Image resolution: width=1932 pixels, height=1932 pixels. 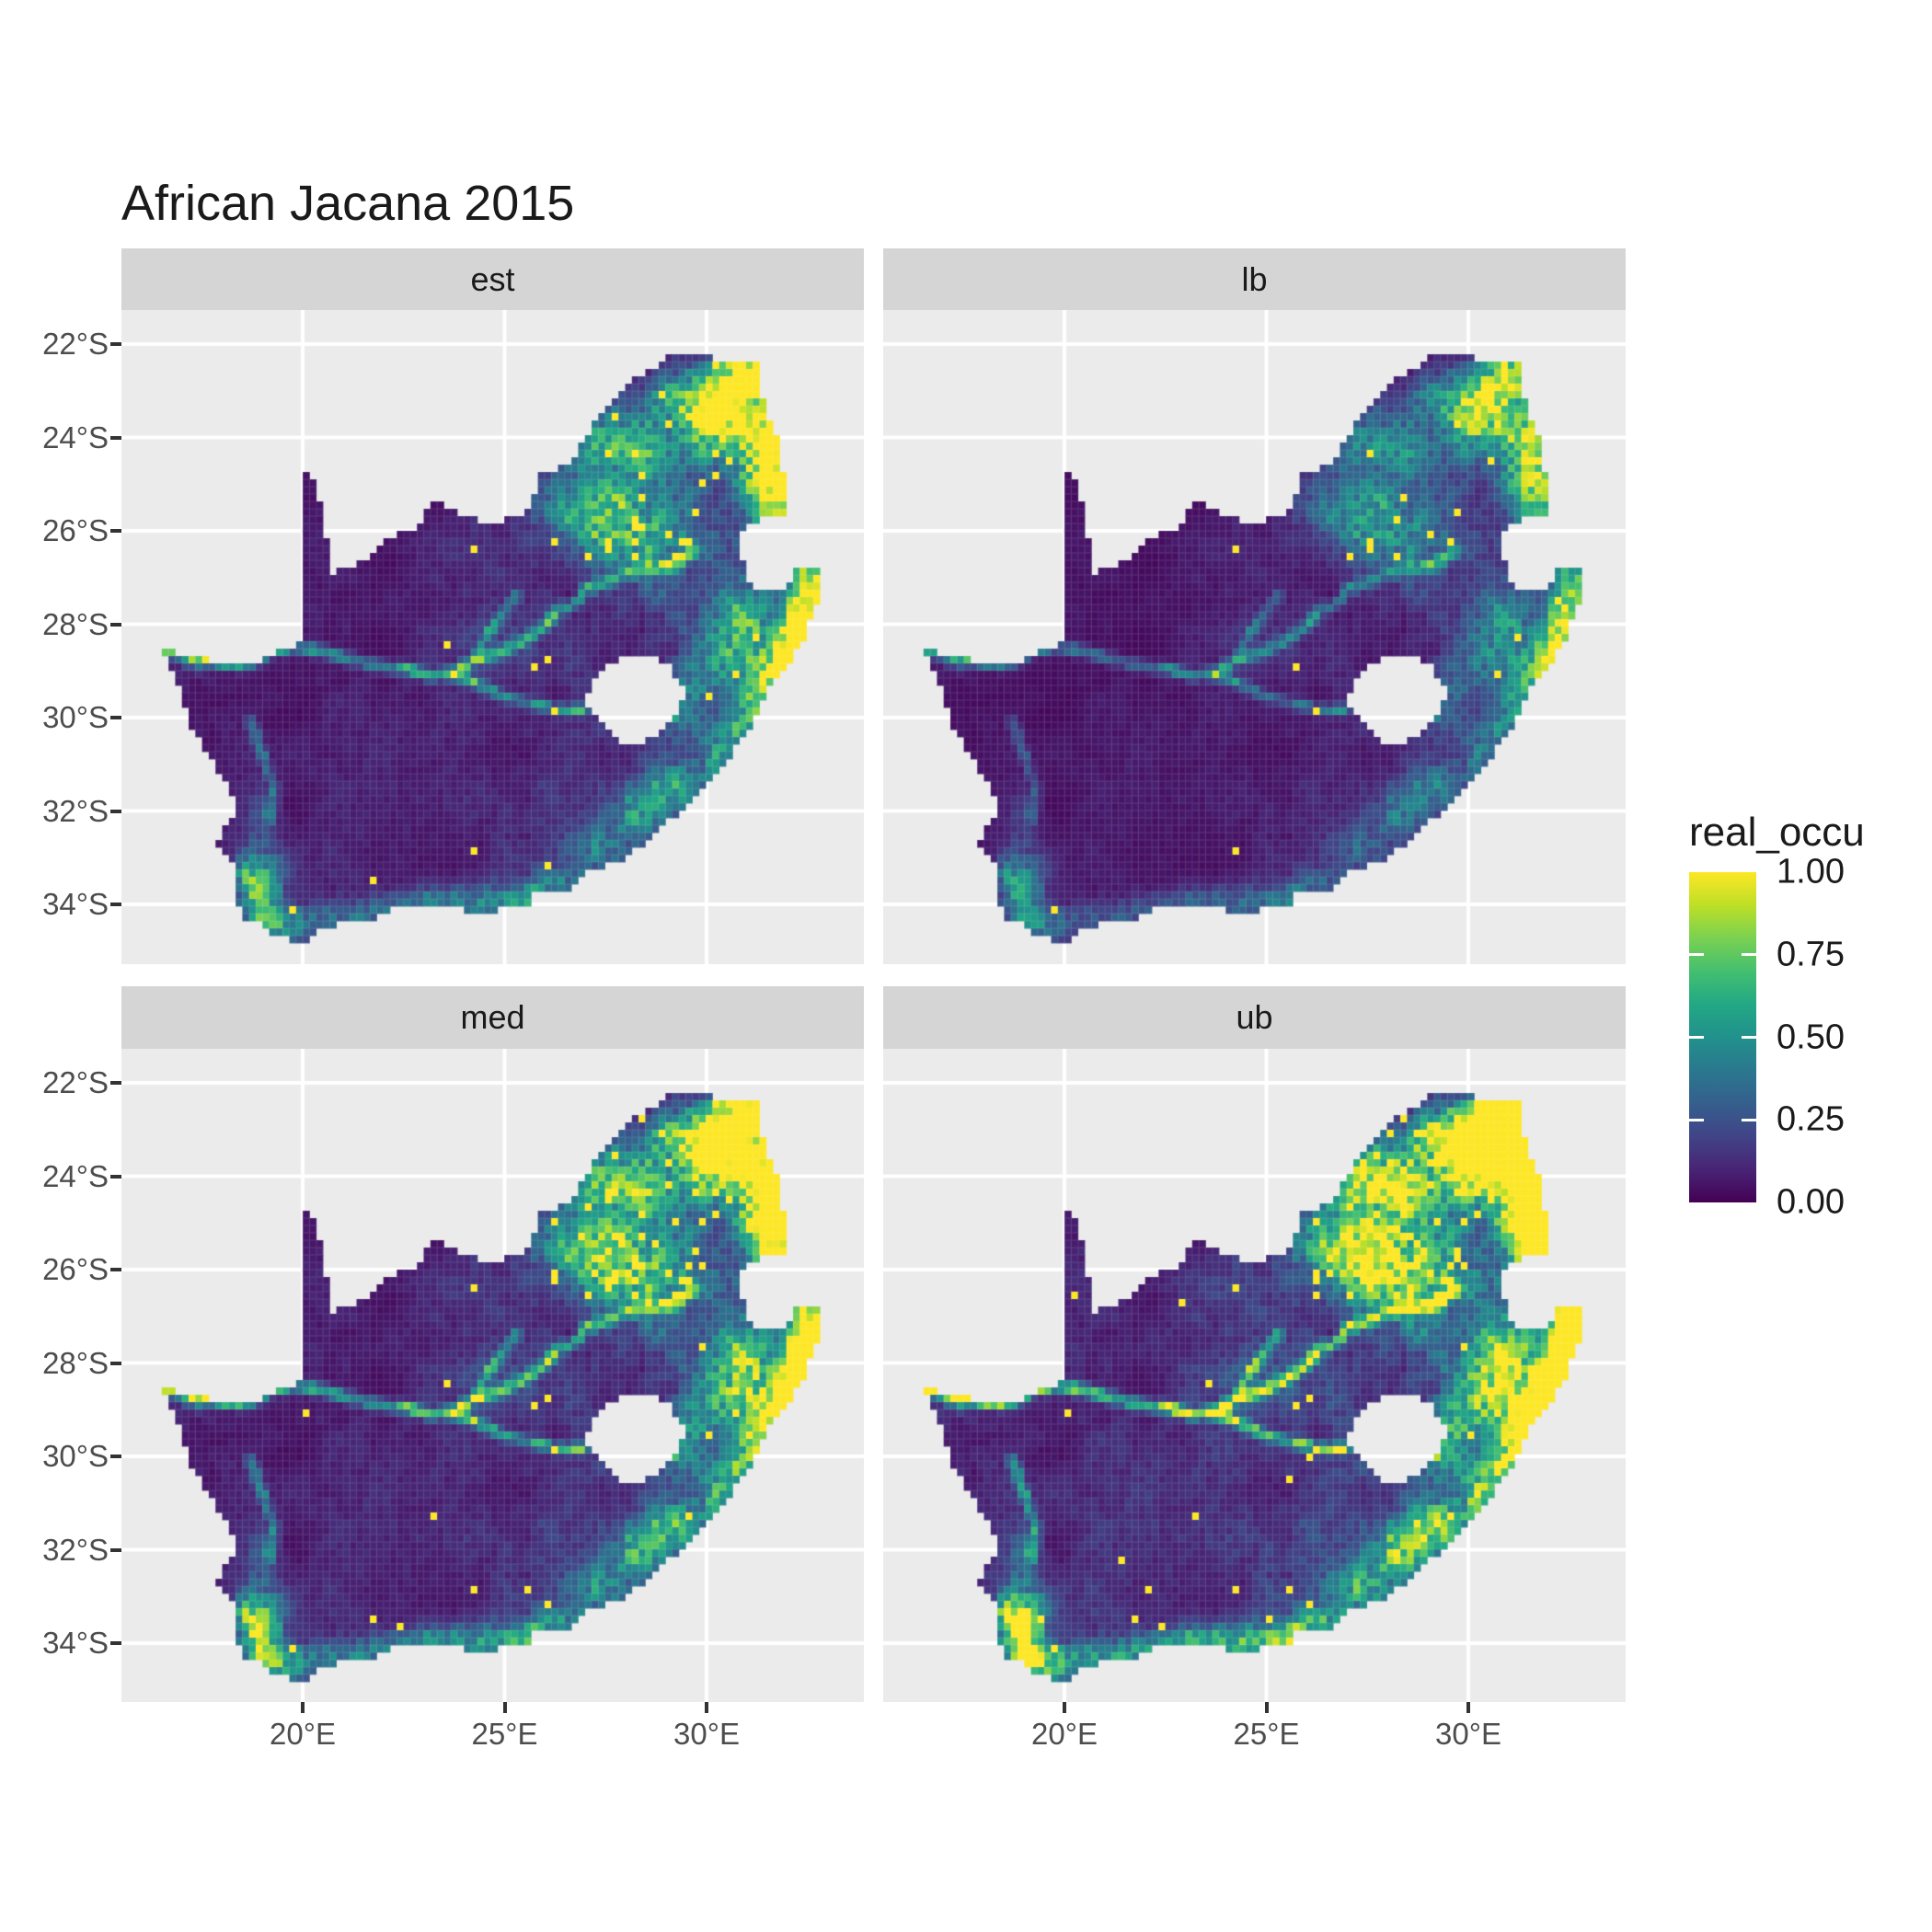 I want to click on legend: real_occu 1.00 0.75 0.50 0.25 0.00, so click(x=1804, y=1017).